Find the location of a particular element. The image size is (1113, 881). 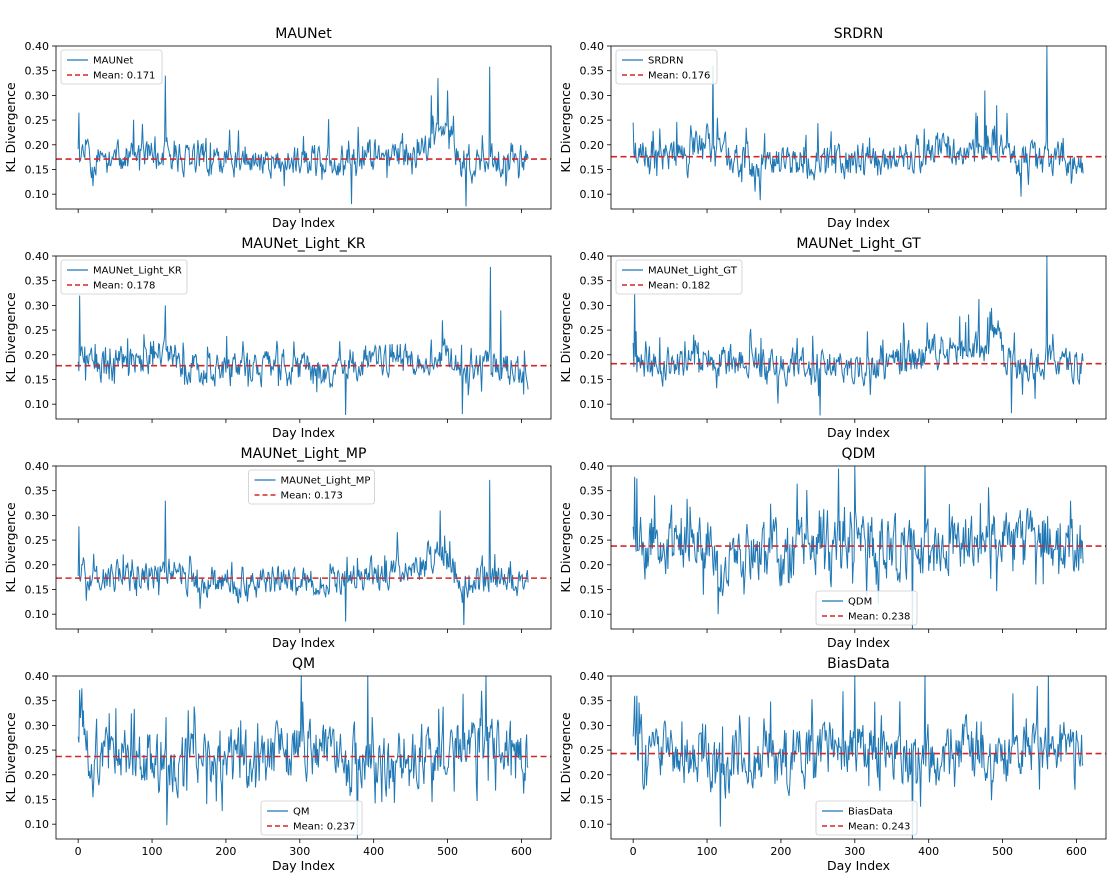

legend: MAUNet_Light_MP Mean: 0.173 is located at coordinates (311, 487).